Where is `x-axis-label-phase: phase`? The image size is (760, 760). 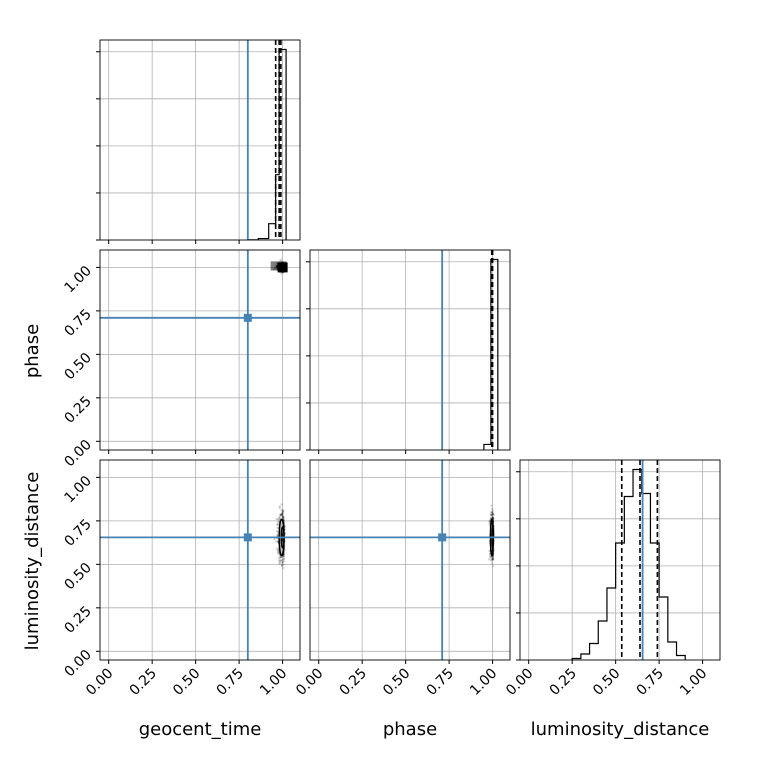
x-axis-label-phase: phase is located at coordinates (410, 729).